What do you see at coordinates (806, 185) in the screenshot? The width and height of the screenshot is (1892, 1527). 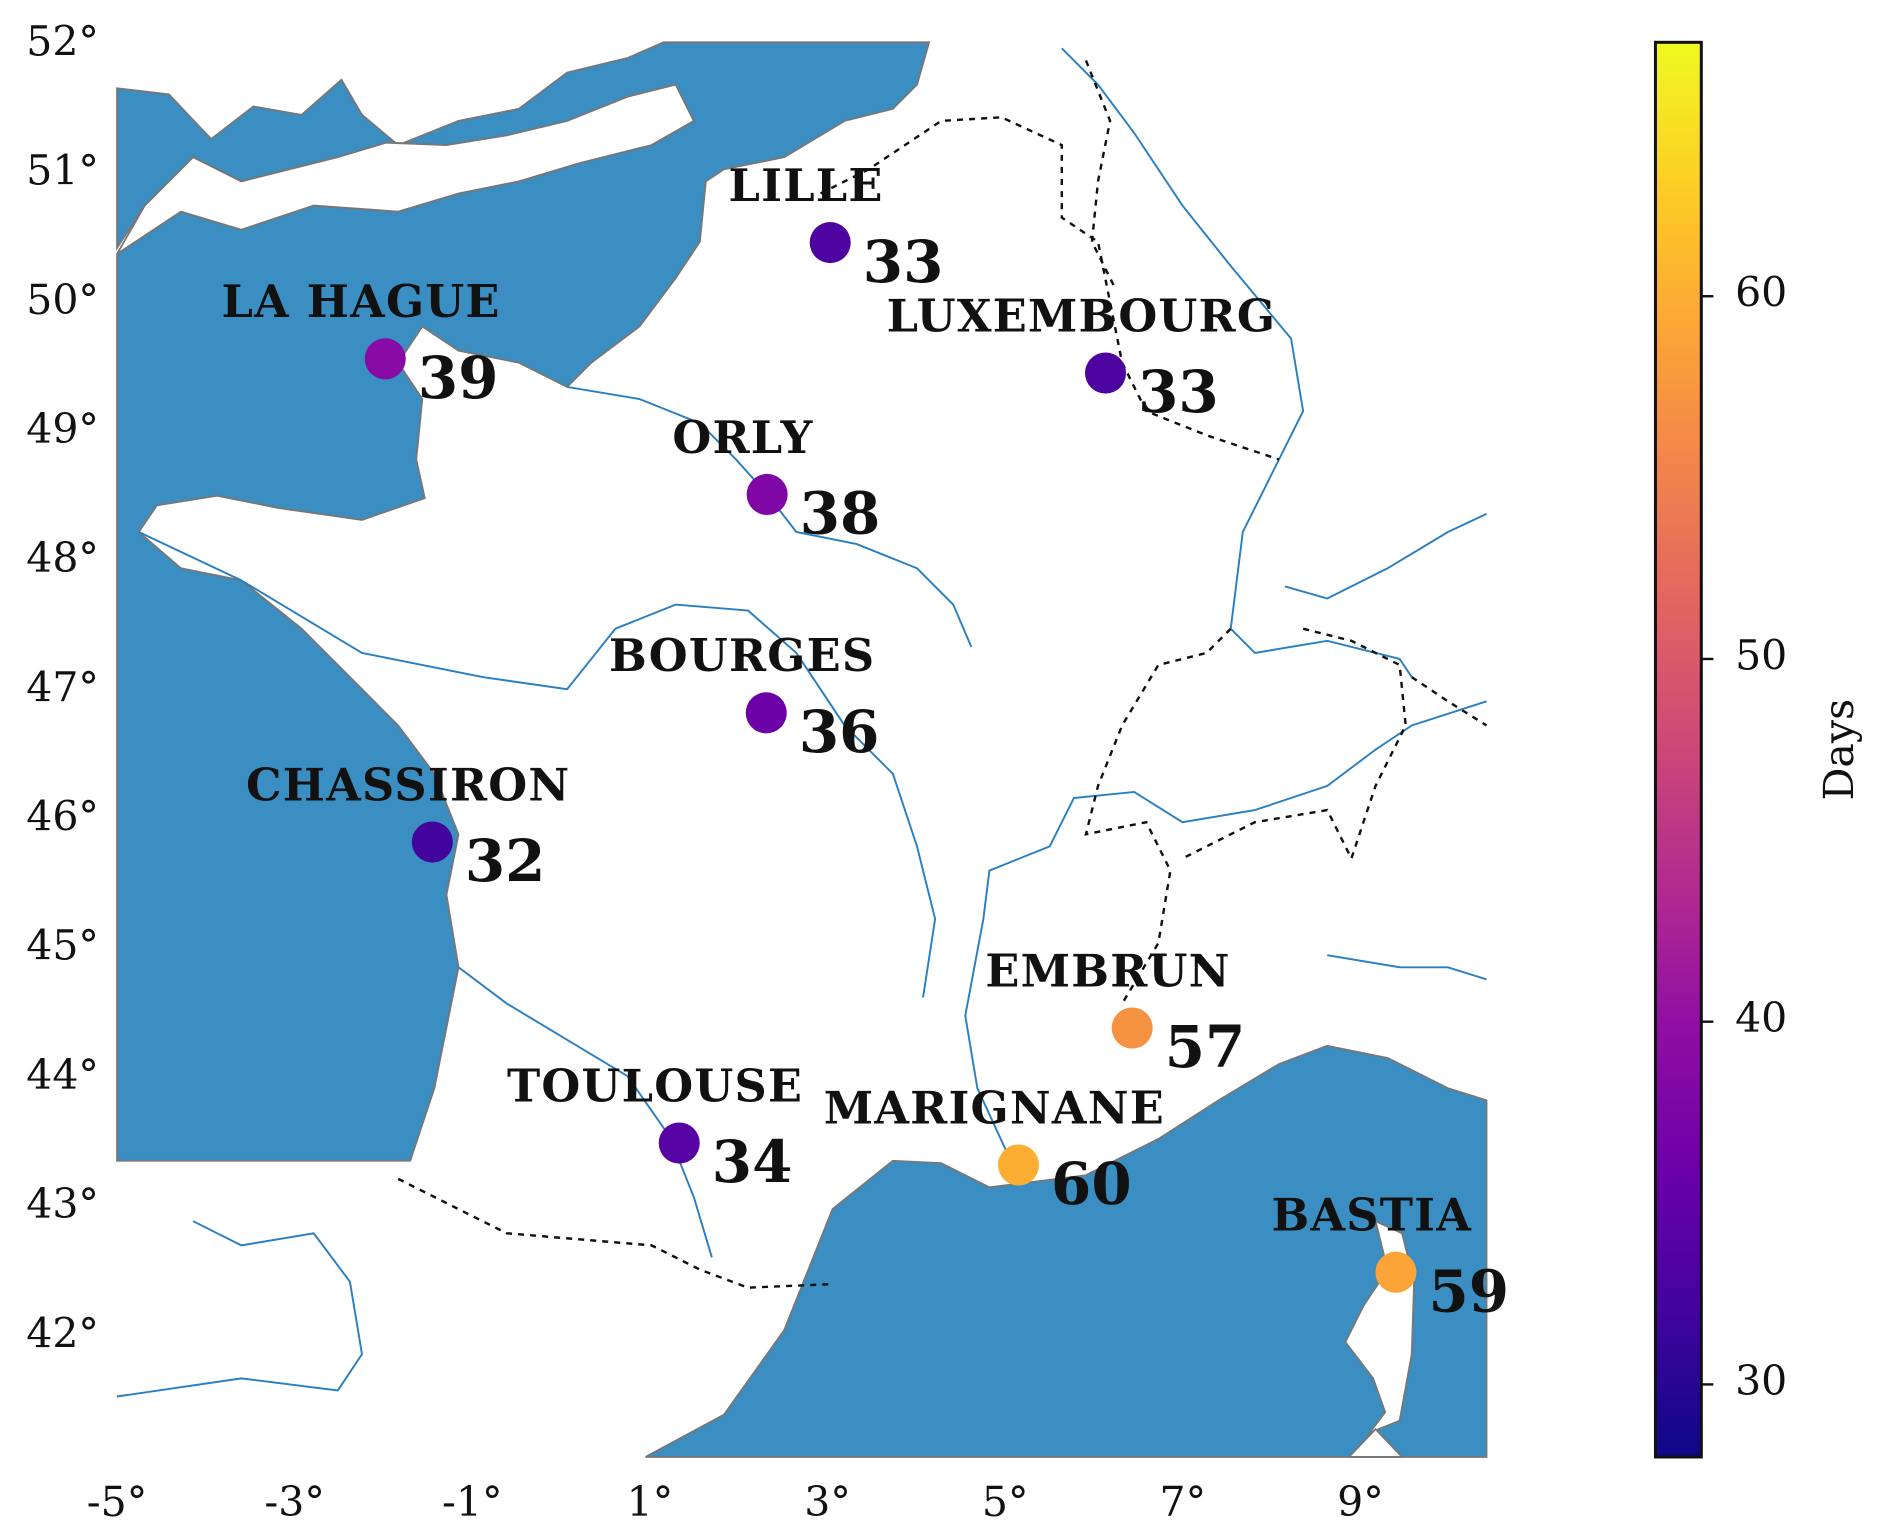 I see `station-name: LILLE` at bounding box center [806, 185].